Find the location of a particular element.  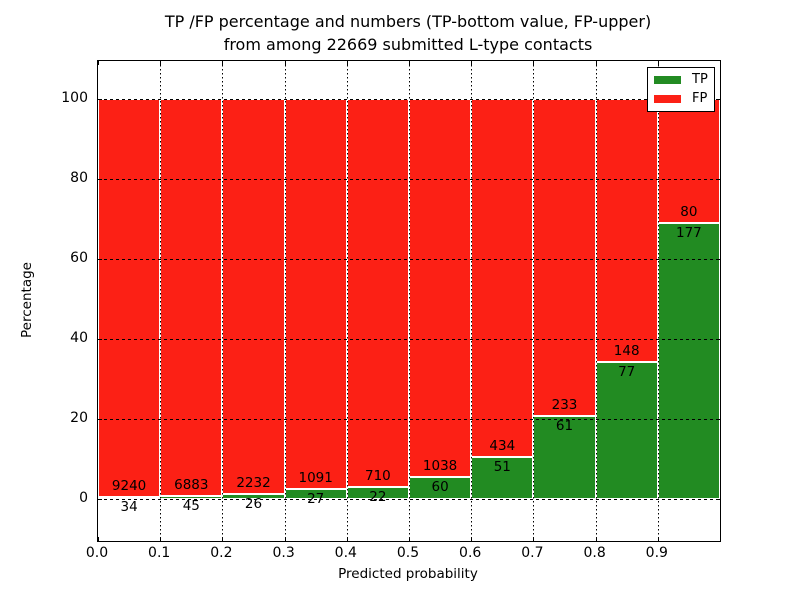

tp-count-label: 61 is located at coordinates (564, 425).